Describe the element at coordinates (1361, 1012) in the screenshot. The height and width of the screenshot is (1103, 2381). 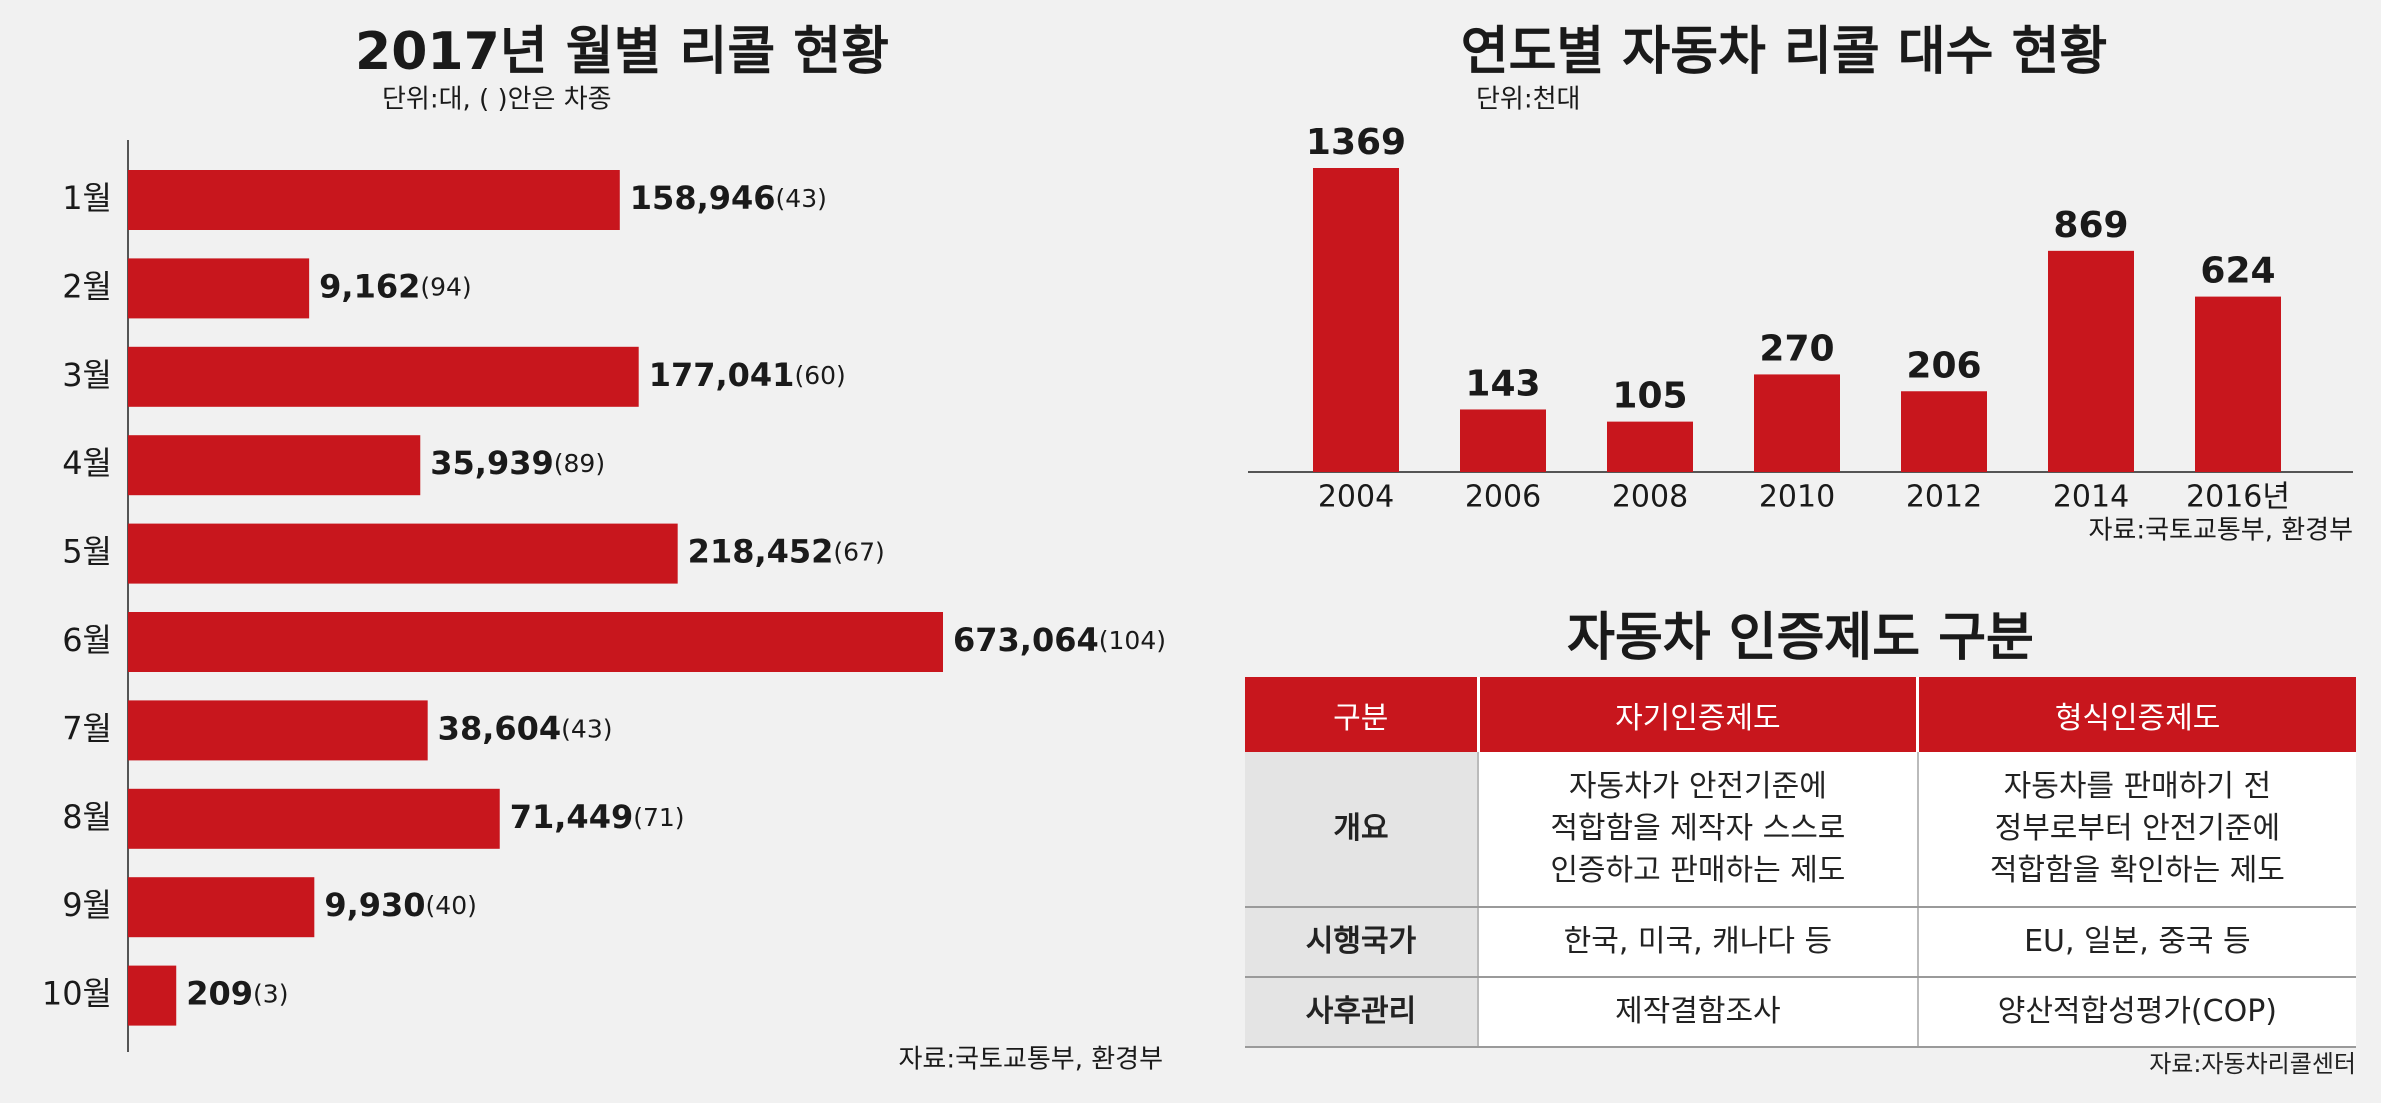
I see `row-header: 사후관리` at that location.